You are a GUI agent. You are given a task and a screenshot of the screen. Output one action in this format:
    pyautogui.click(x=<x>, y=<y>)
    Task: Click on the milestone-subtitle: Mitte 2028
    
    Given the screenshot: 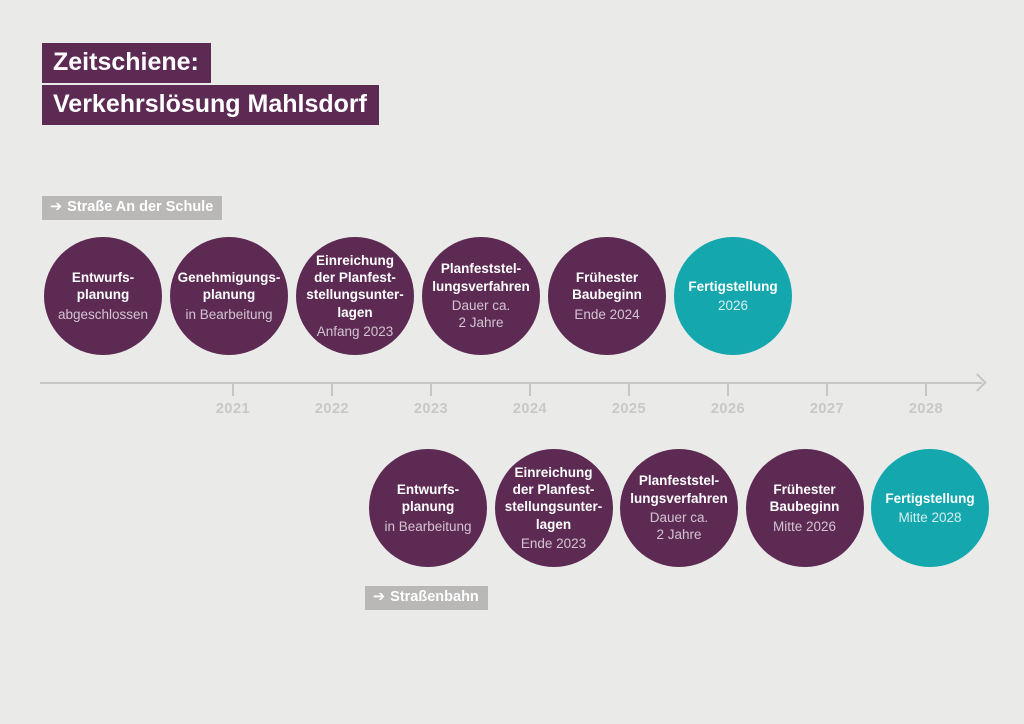 What is the action you would take?
    pyautogui.click(x=930, y=517)
    